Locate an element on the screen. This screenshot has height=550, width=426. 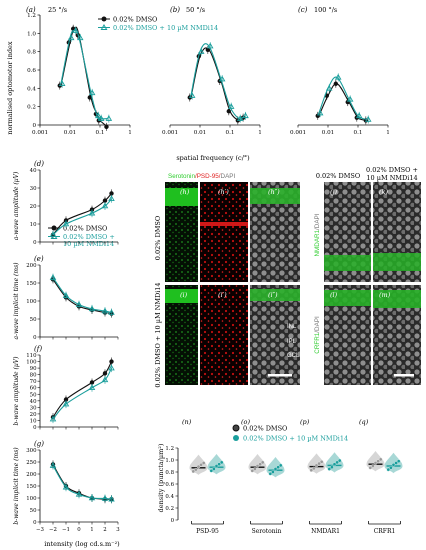
panel-b: (b) 50 °/s 0.001 0.01 0.1 1 is located at coordinates (212, 71).